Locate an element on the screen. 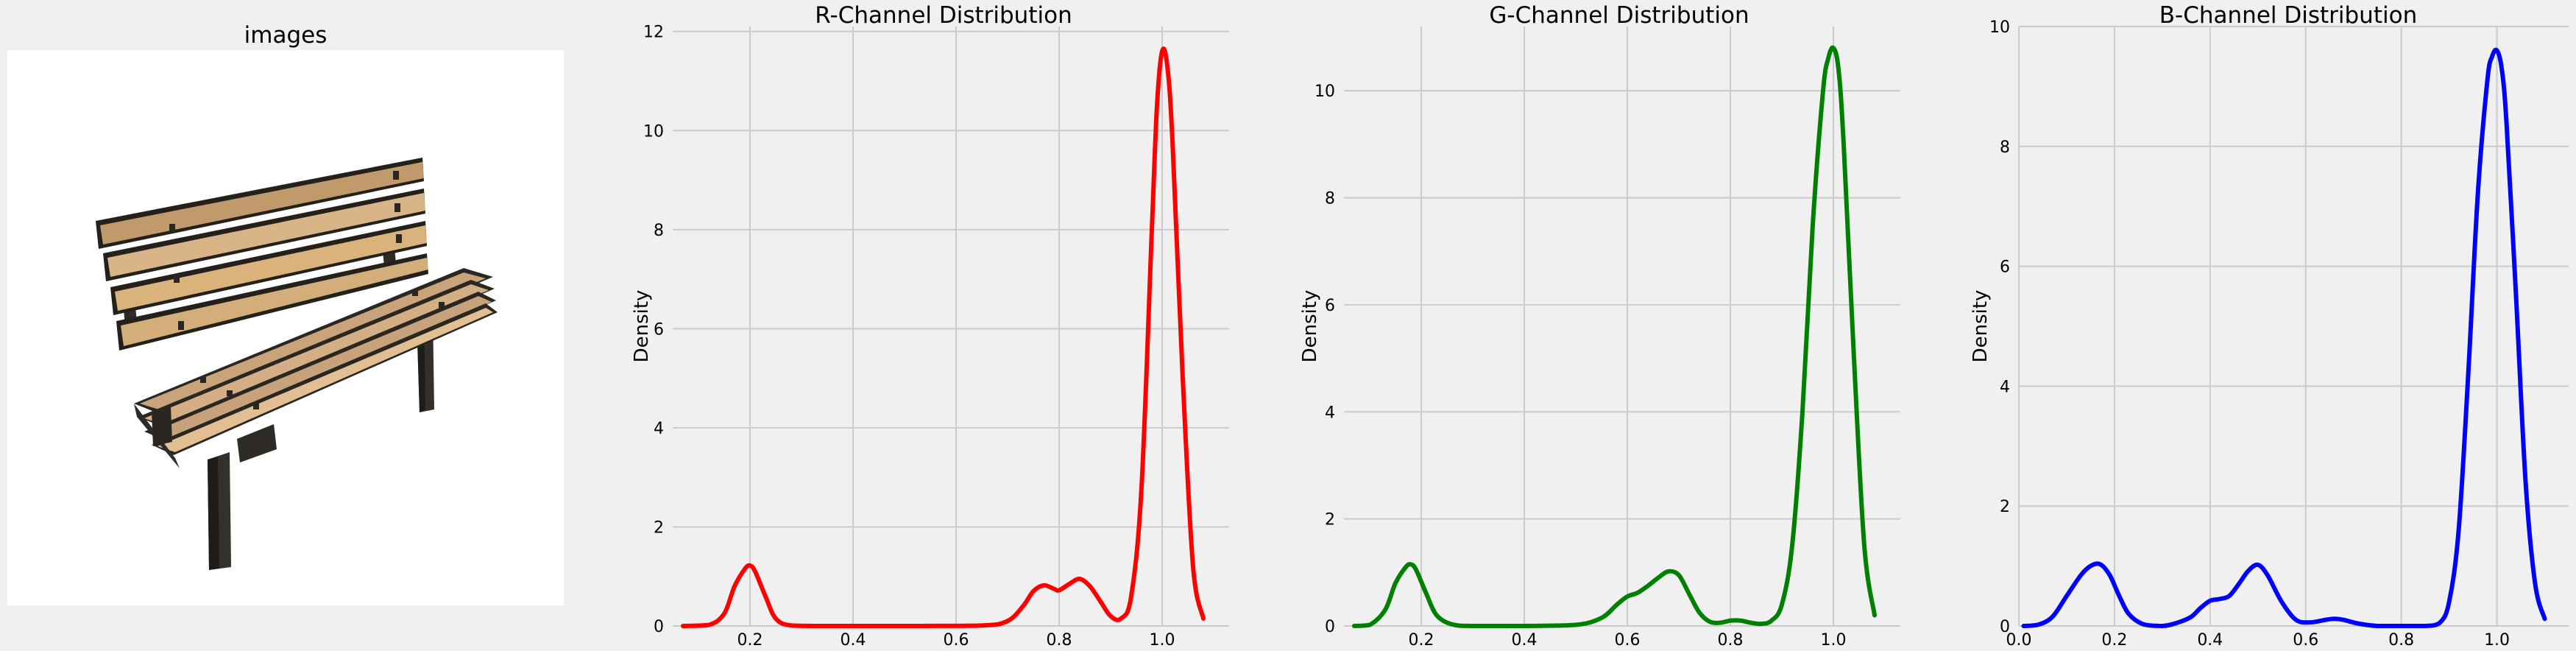 The image size is (2576, 651). b-channel-ytick-label: 8 is located at coordinates (2005, 147).